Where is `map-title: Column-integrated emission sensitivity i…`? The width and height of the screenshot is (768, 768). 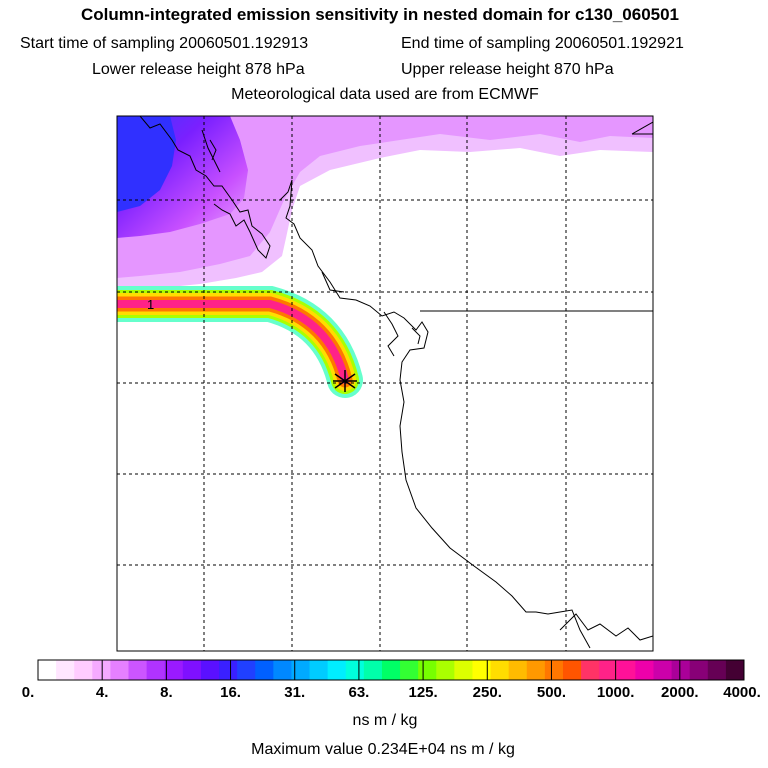 map-title: Column-integrated emission sensitivity i… is located at coordinates (380, 14).